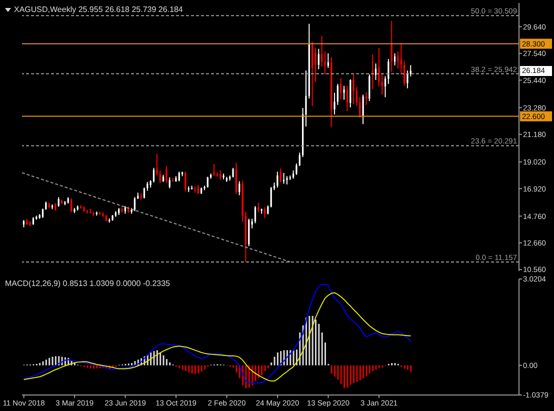  I want to click on chart-title: XAGUSD,Weekly 25.955 26.618 25.739 26.184, so click(98, 10).